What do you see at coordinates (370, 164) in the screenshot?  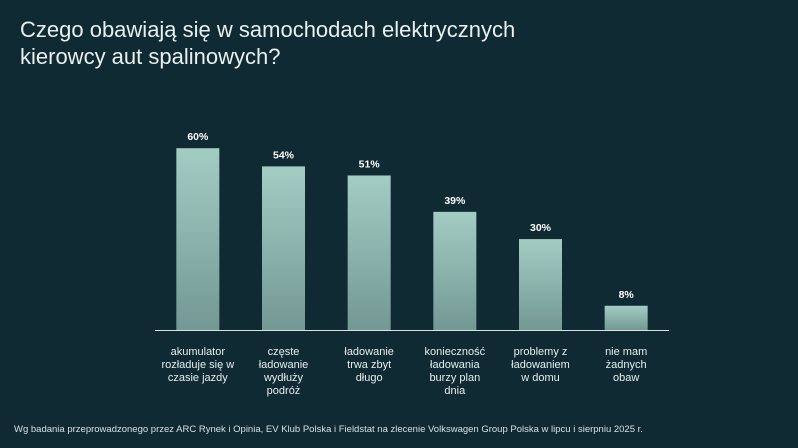 I see `value-label: 51%` at bounding box center [370, 164].